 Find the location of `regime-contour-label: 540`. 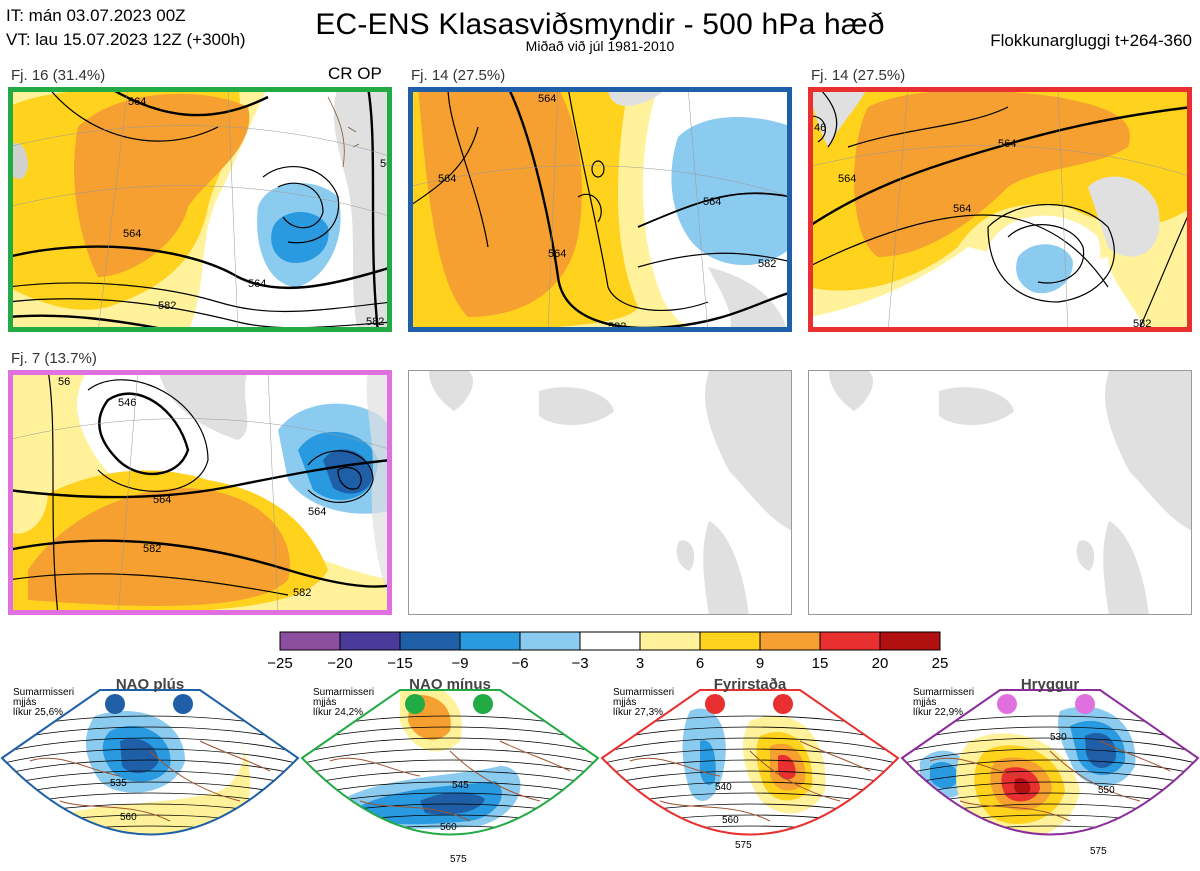

regime-contour-label: 540 is located at coordinates (723, 787).